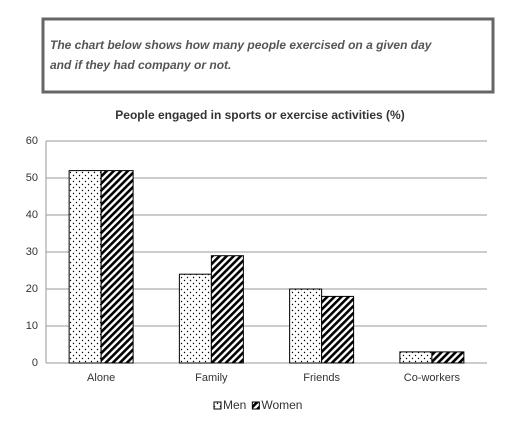  What do you see at coordinates (101, 378) in the screenshot?
I see `x-tick-label: Alone` at bounding box center [101, 378].